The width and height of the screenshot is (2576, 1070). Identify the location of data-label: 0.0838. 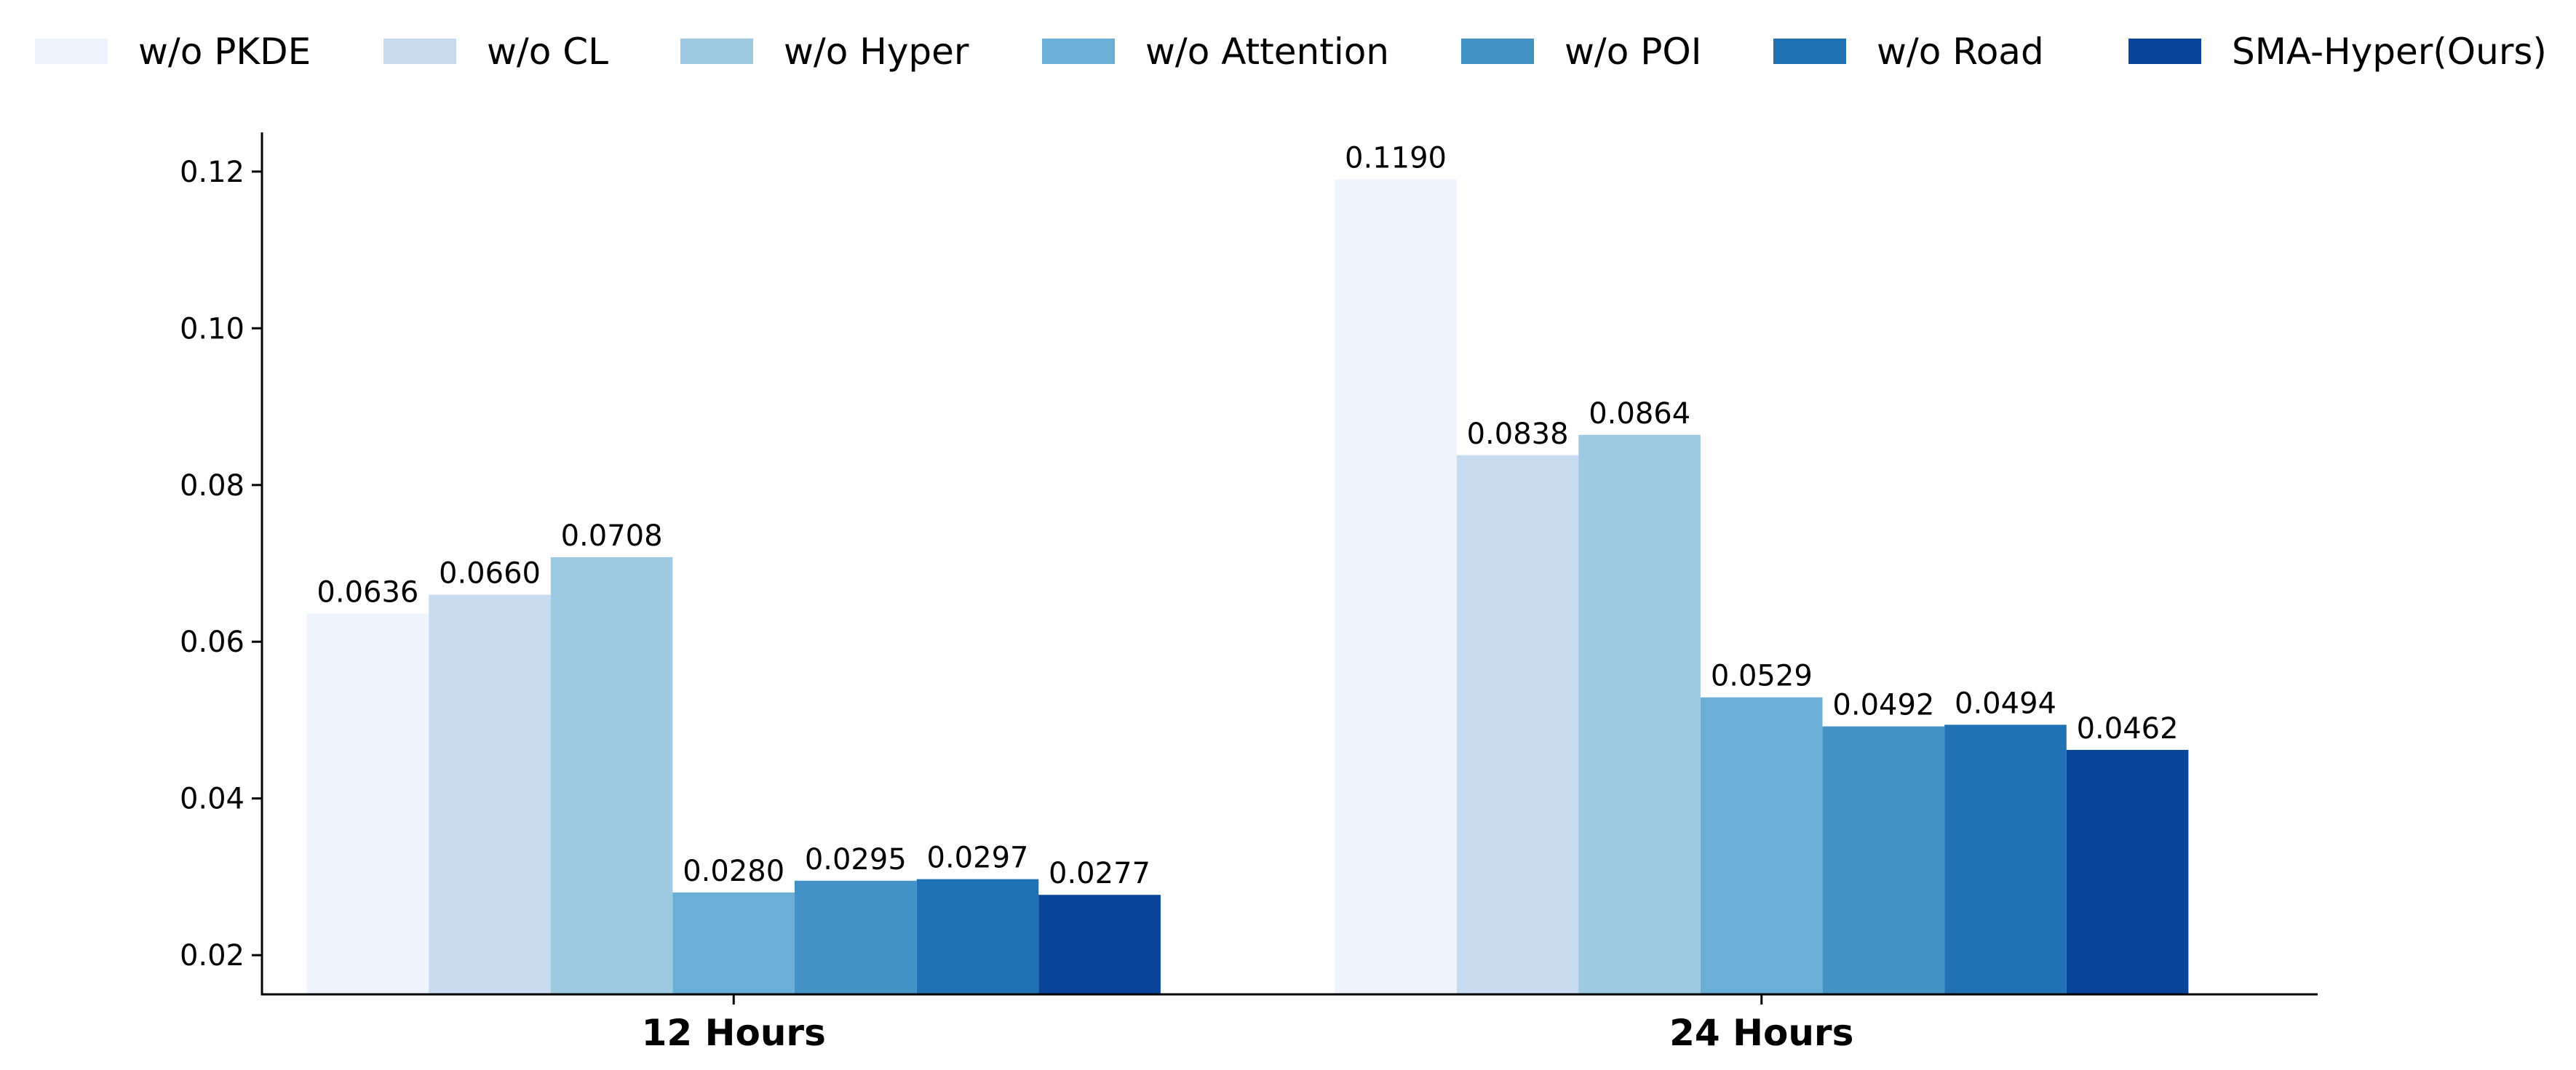
(1518, 434).